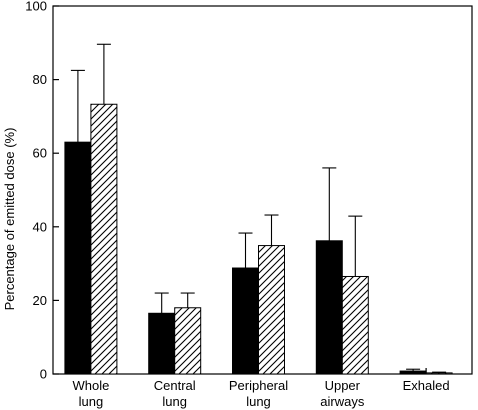 The width and height of the screenshot is (478, 410). I want to click on x-category-label: Peripheral, so click(258, 385).